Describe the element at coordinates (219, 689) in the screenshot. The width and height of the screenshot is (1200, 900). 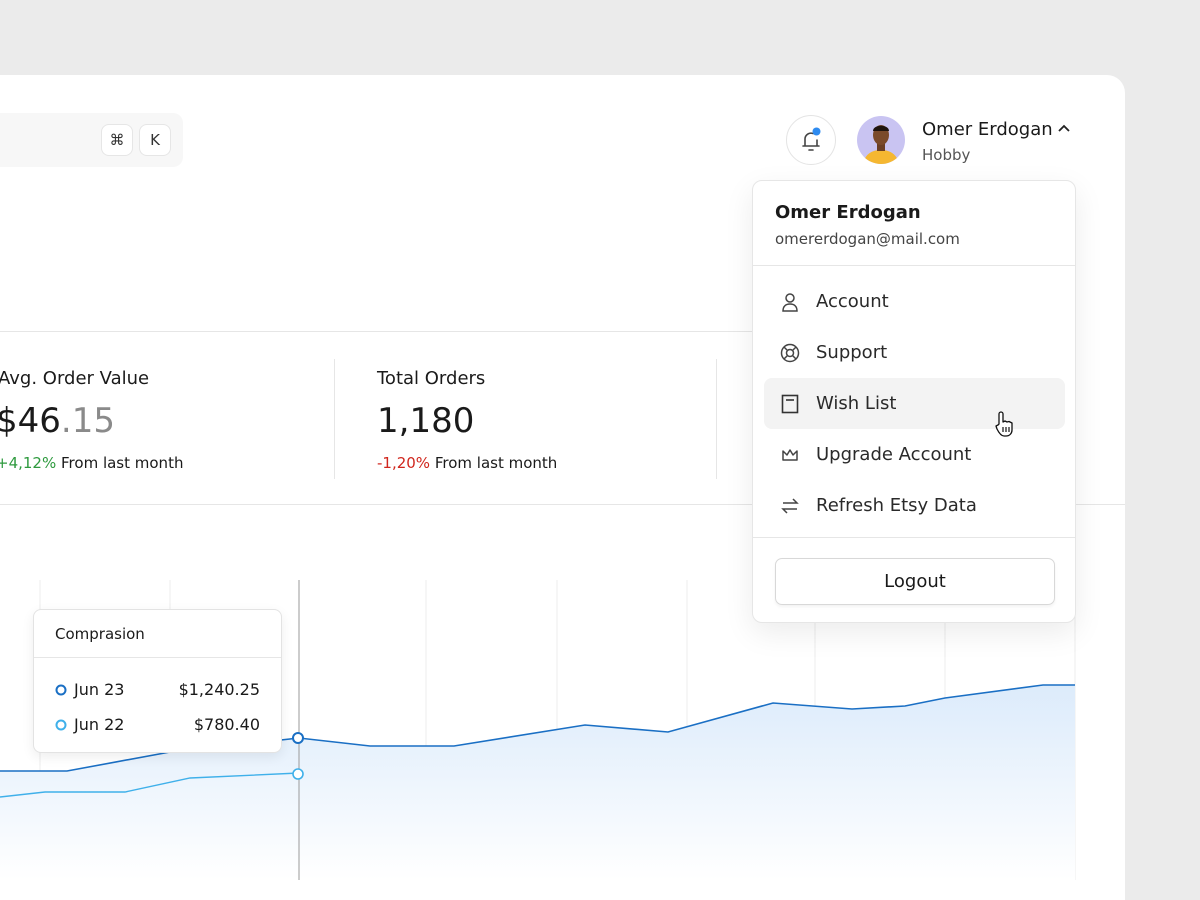
I see `tooltip-value: $1,240.25` at that location.